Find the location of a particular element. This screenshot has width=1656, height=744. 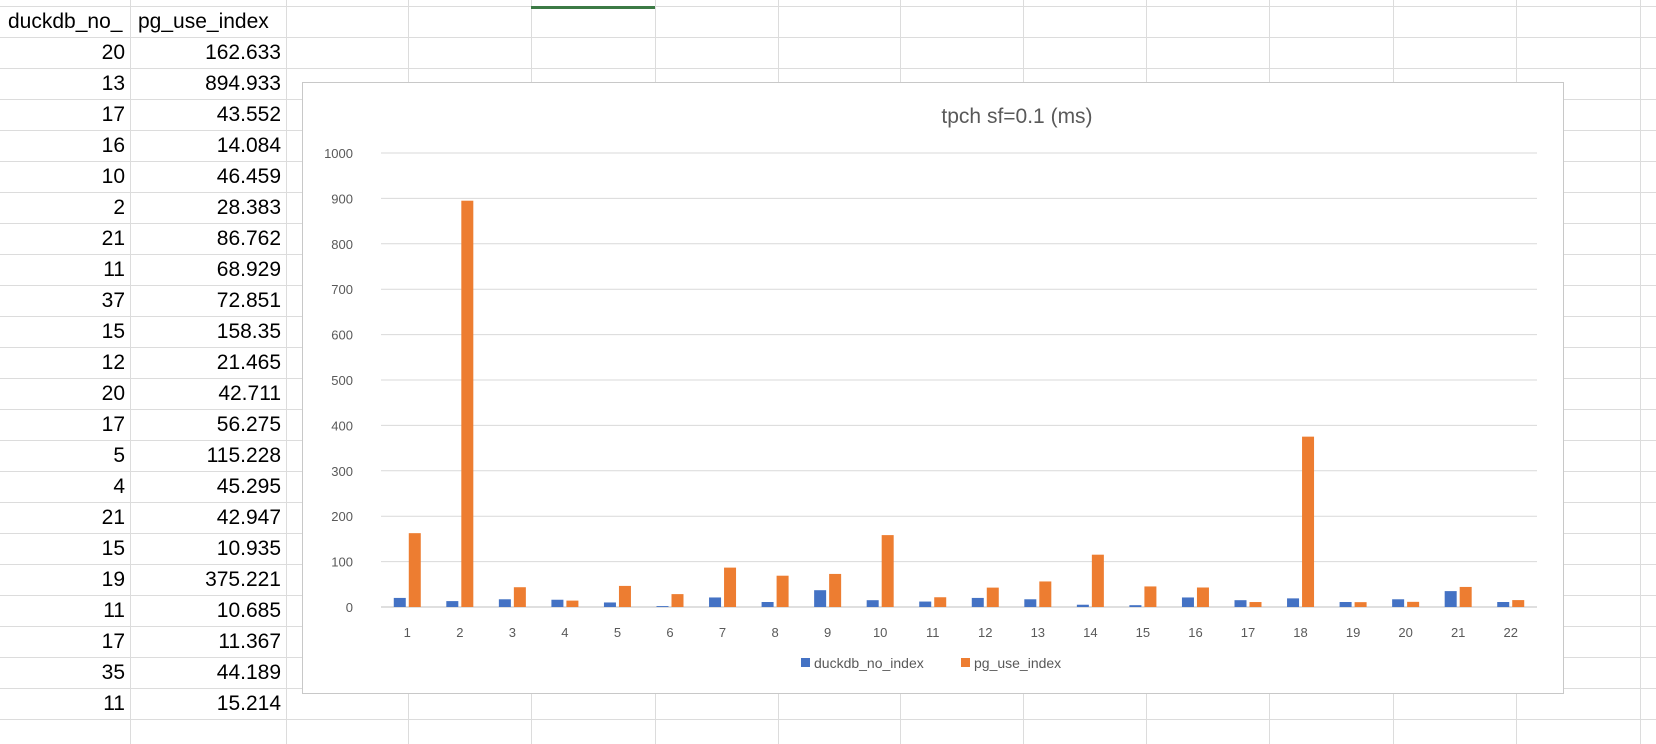

cell-duckdb: 10 is located at coordinates (113, 176).